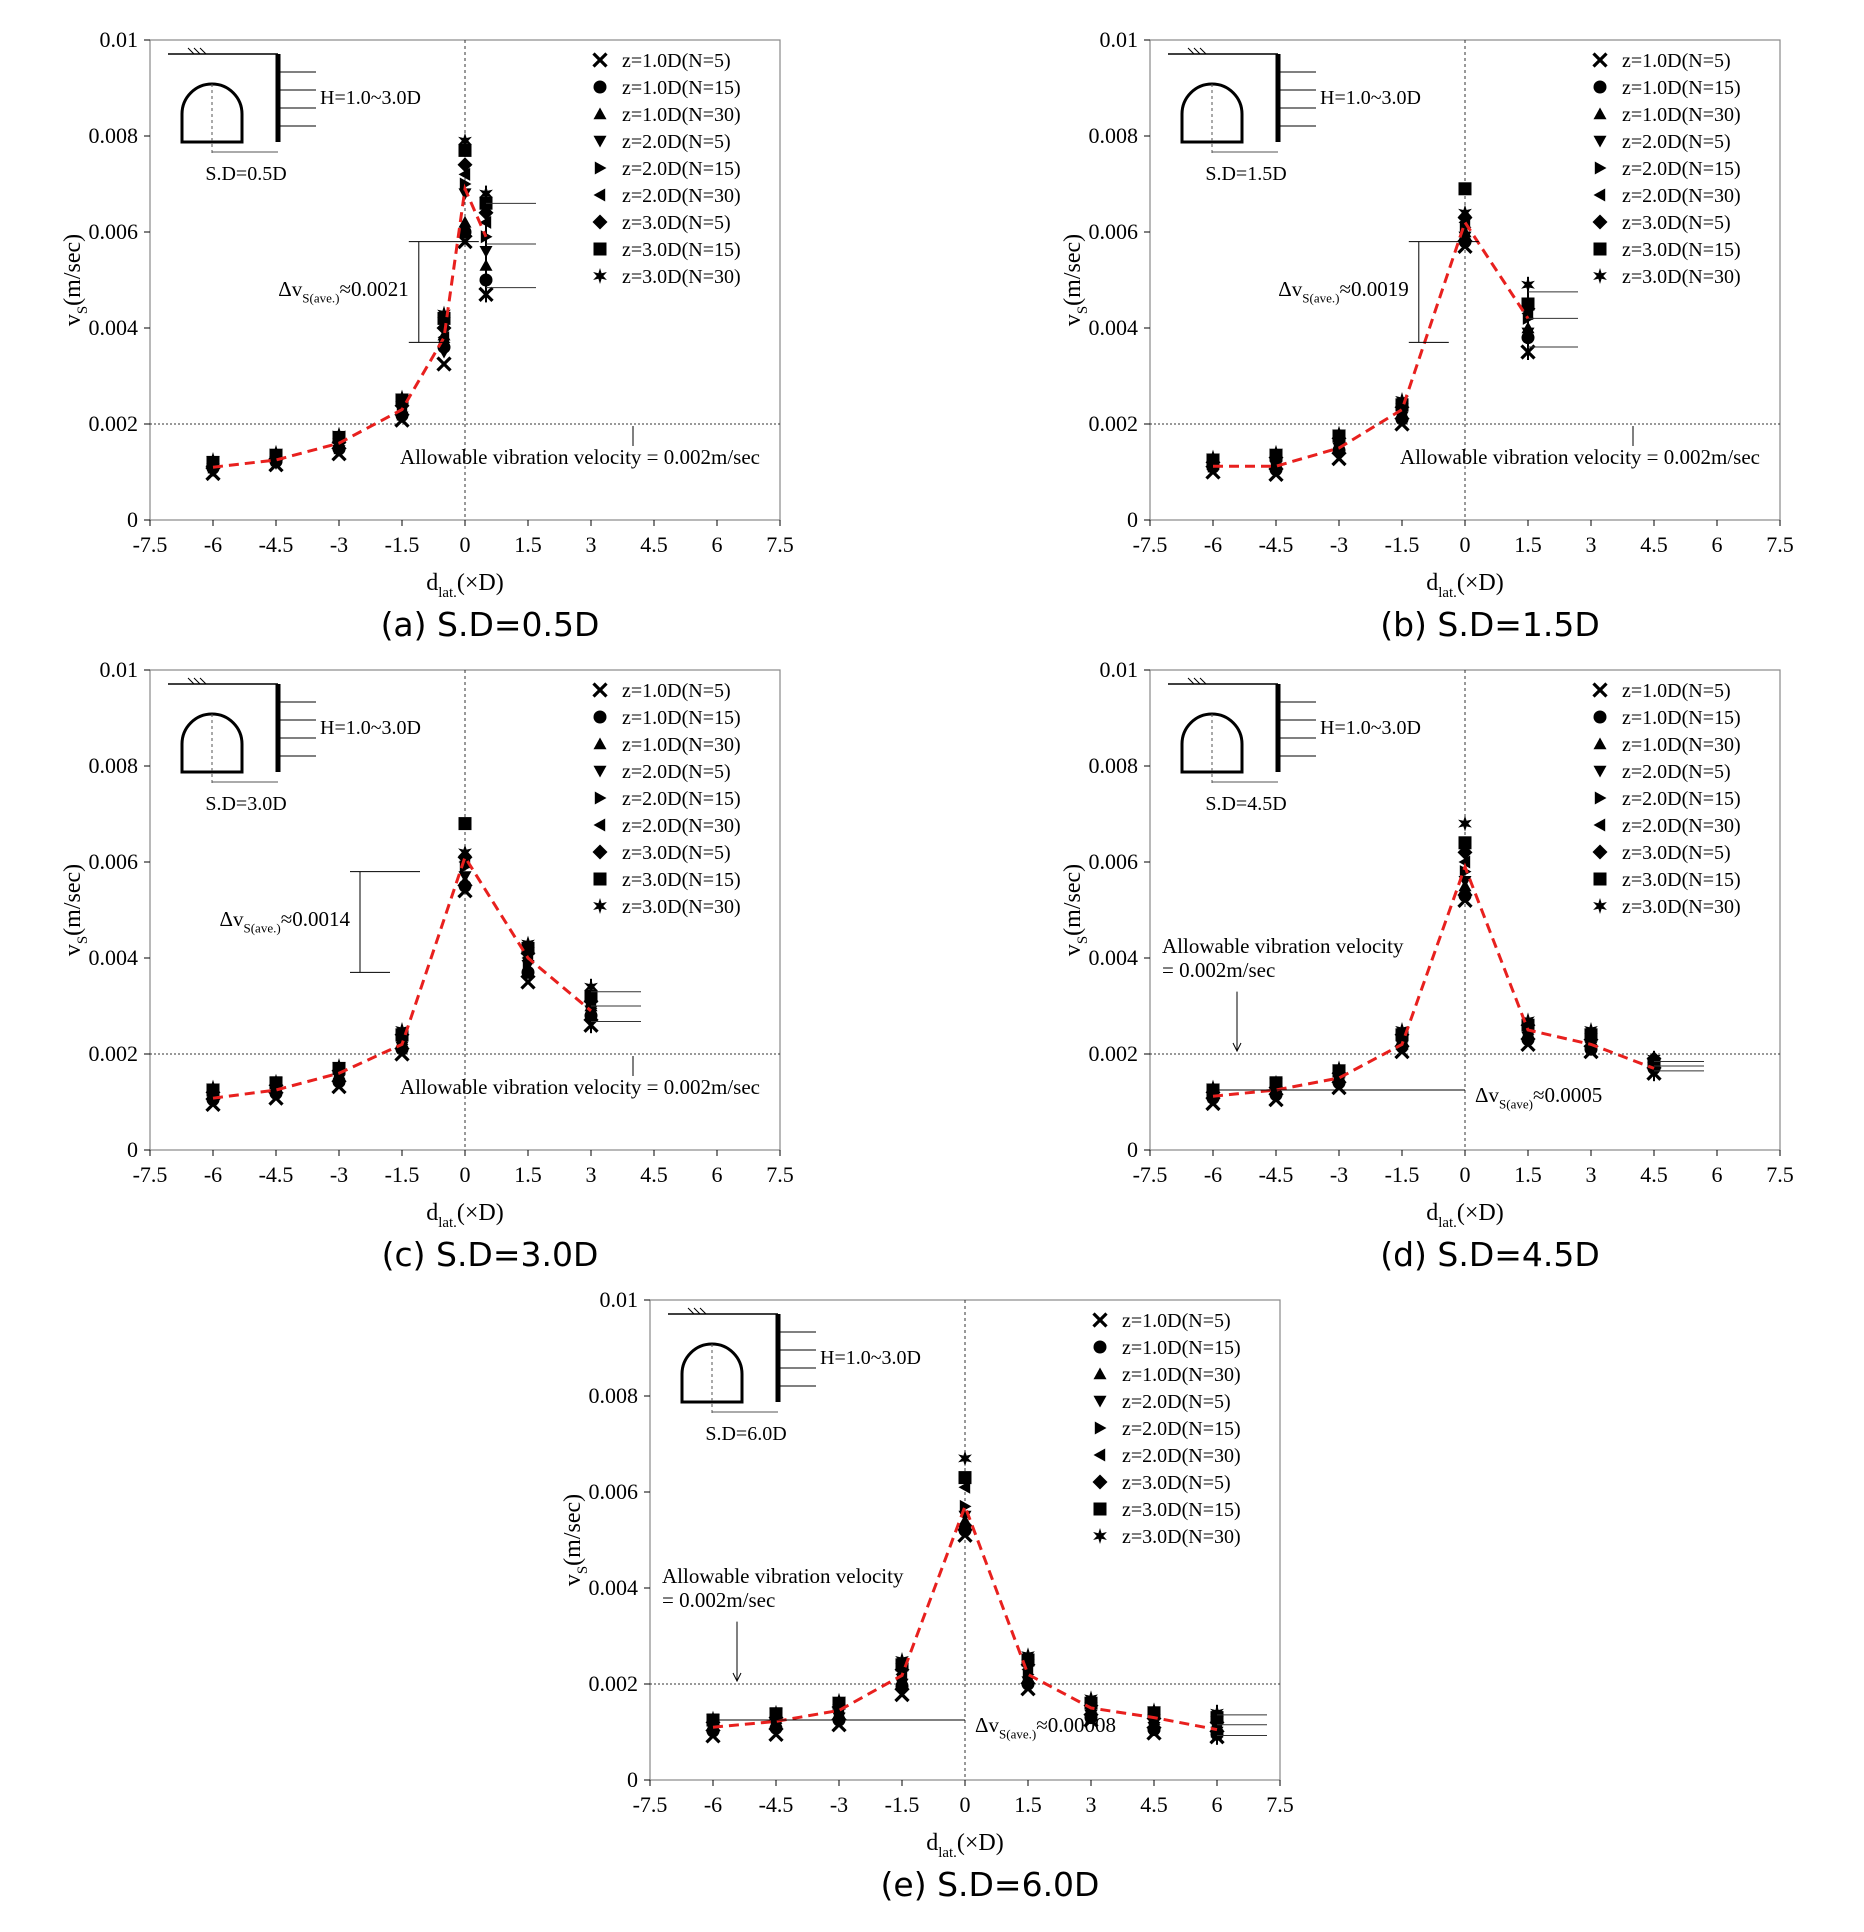 This screenshot has width=1864, height=1932. Describe the element at coordinates (1681, 88) in the screenshot. I see `legend-label-b: z=1.0D(N=15)` at that location.